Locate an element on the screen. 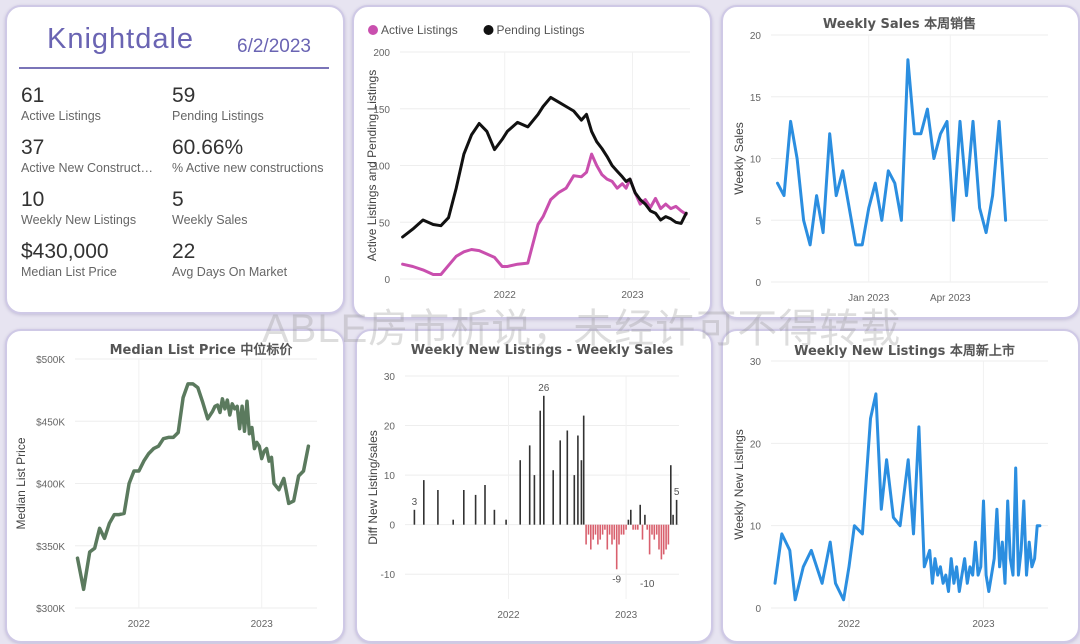 The image size is (1080, 644). x-tick-label: Jan 2023 is located at coordinates (869, 298).